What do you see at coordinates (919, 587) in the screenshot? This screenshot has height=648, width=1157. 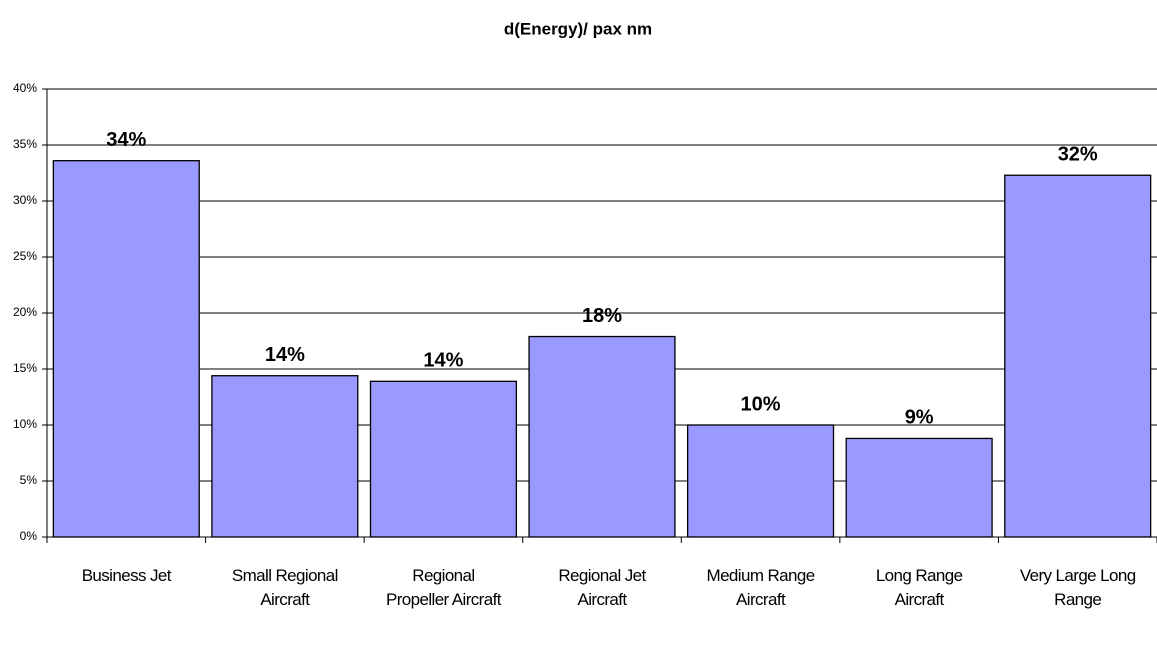 I see `x-tick-label: Long Range Aircraft` at bounding box center [919, 587].